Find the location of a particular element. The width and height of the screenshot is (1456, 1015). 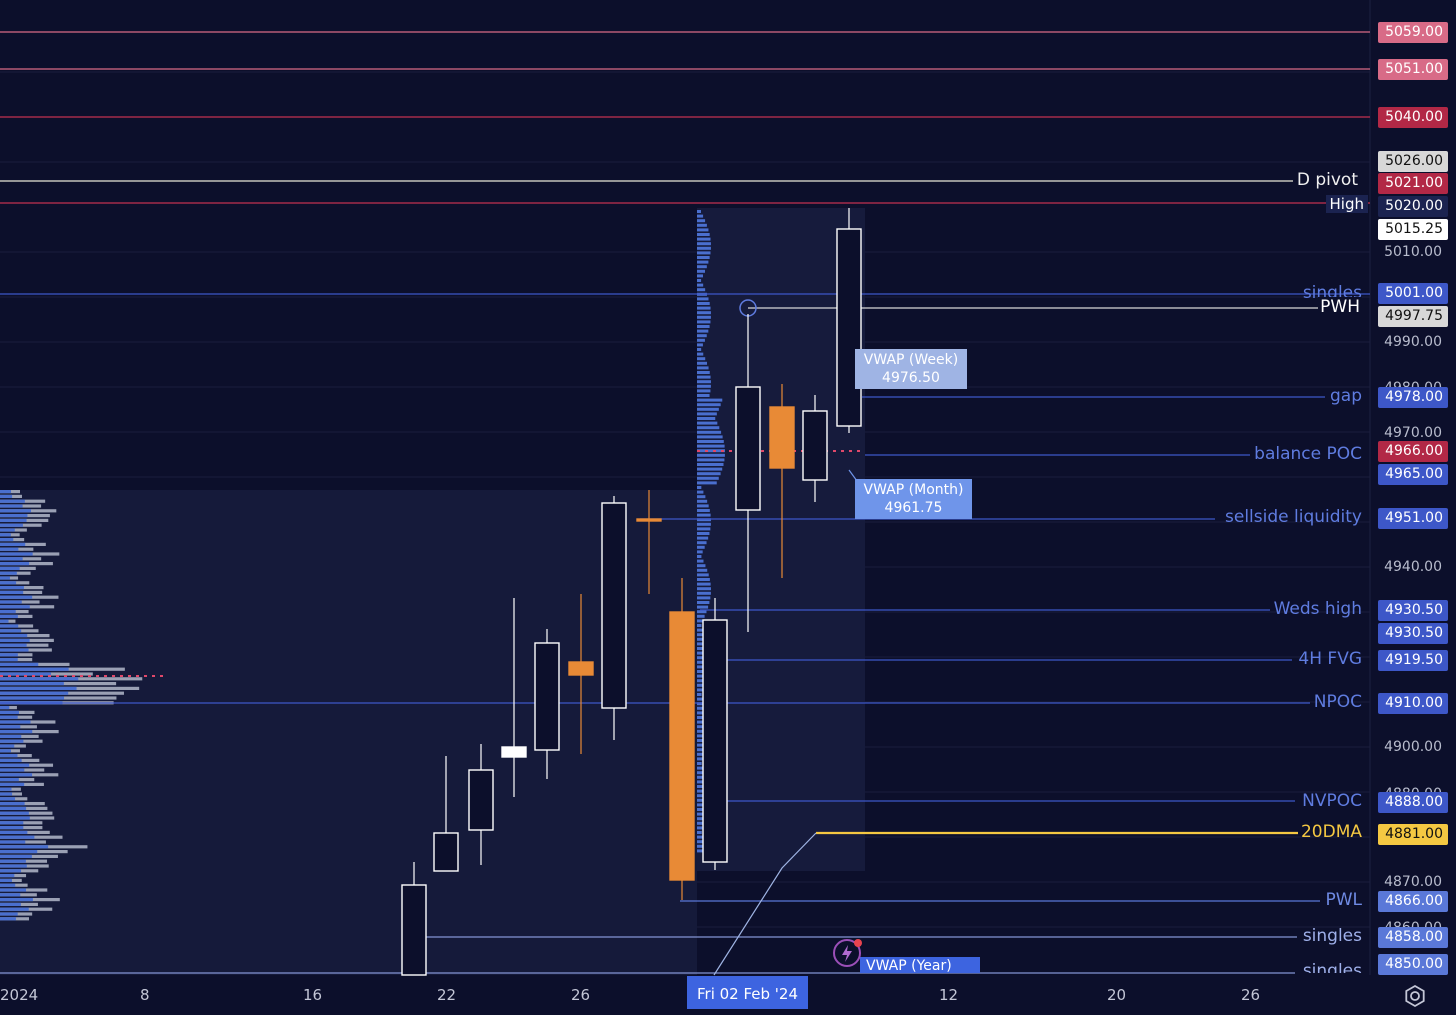

level-label-gap: gap is located at coordinates (1346, 396).